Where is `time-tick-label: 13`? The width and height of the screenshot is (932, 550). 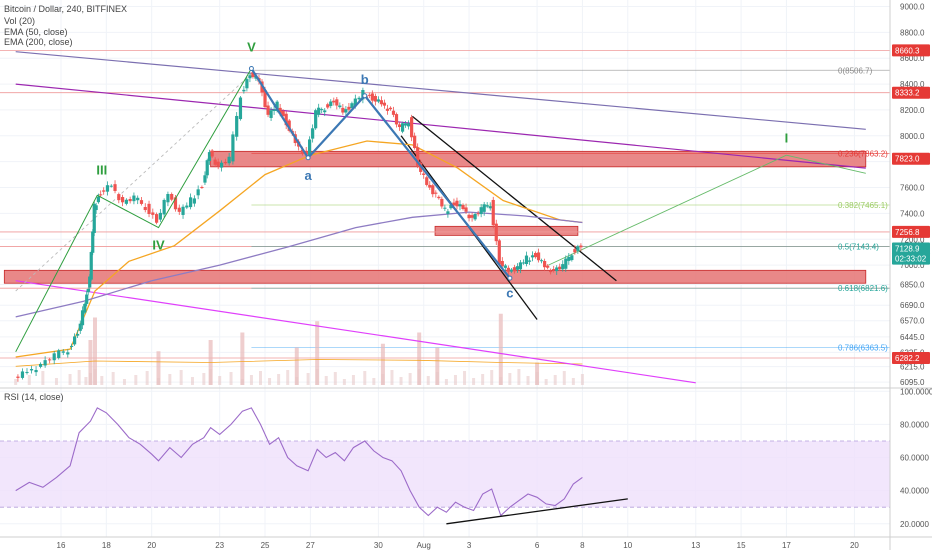
time-tick-label: 13 is located at coordinates (695, 545).